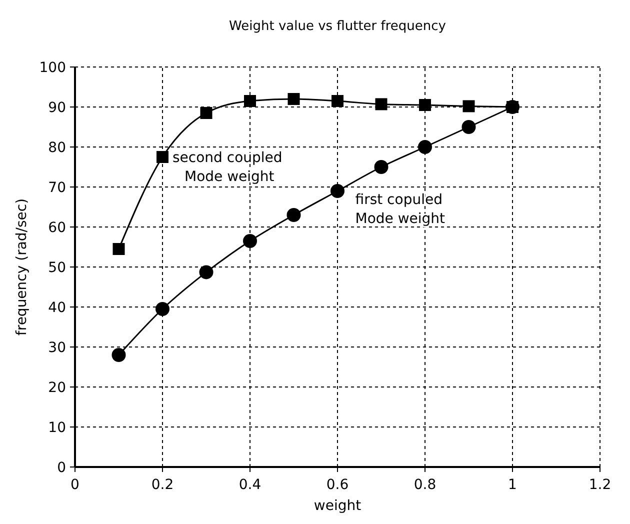 Image resolution: width=630 pixels, height=524 pixels. I want to click on chart-title: Weight value vs flutter frequency, so click(337, 26).